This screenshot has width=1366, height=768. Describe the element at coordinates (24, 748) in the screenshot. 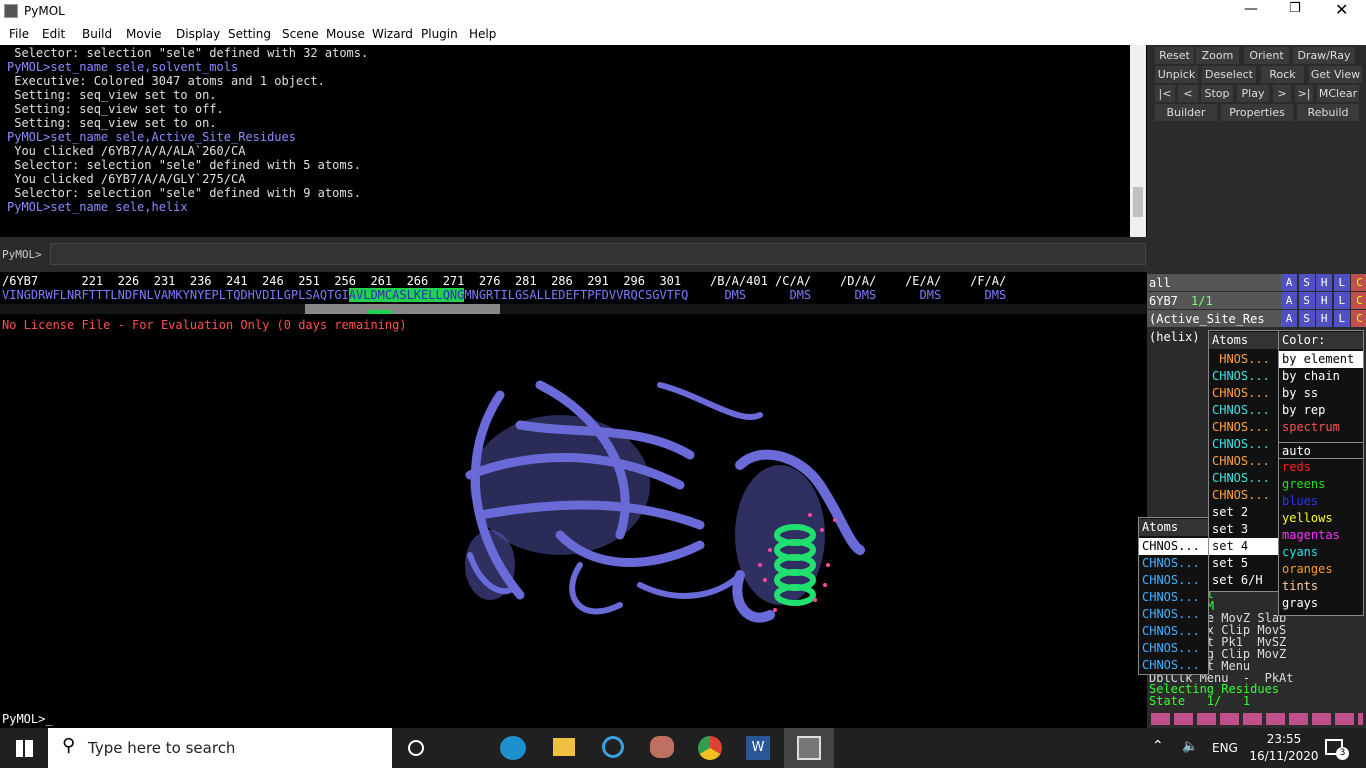

I see `start-button` at that location.